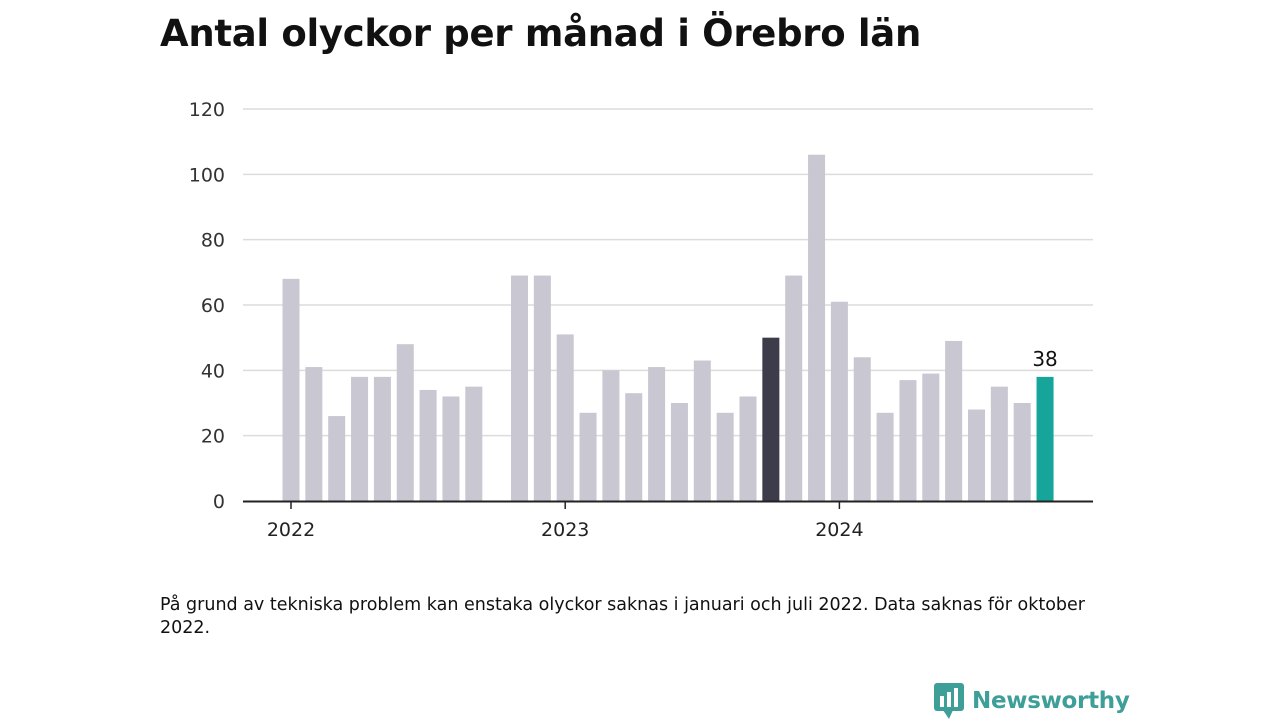  I want to click on y-tick-label: 120, so click(207, 110).